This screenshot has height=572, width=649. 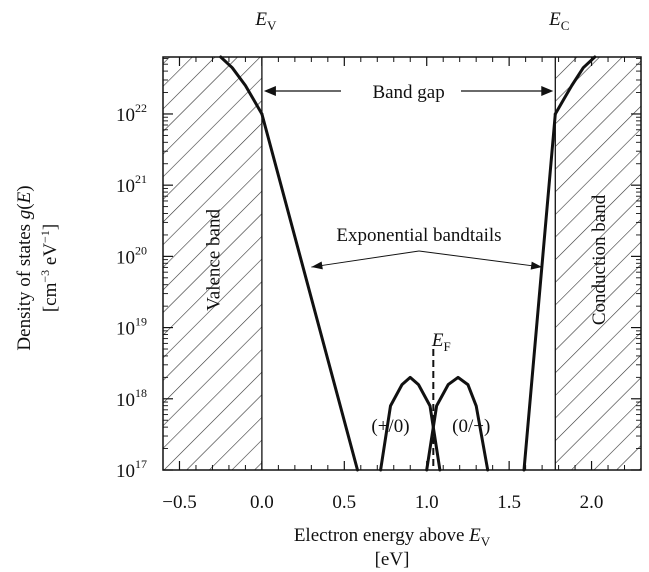 I want to click on y-tick-label: 1019, so click(x=131, y=327).